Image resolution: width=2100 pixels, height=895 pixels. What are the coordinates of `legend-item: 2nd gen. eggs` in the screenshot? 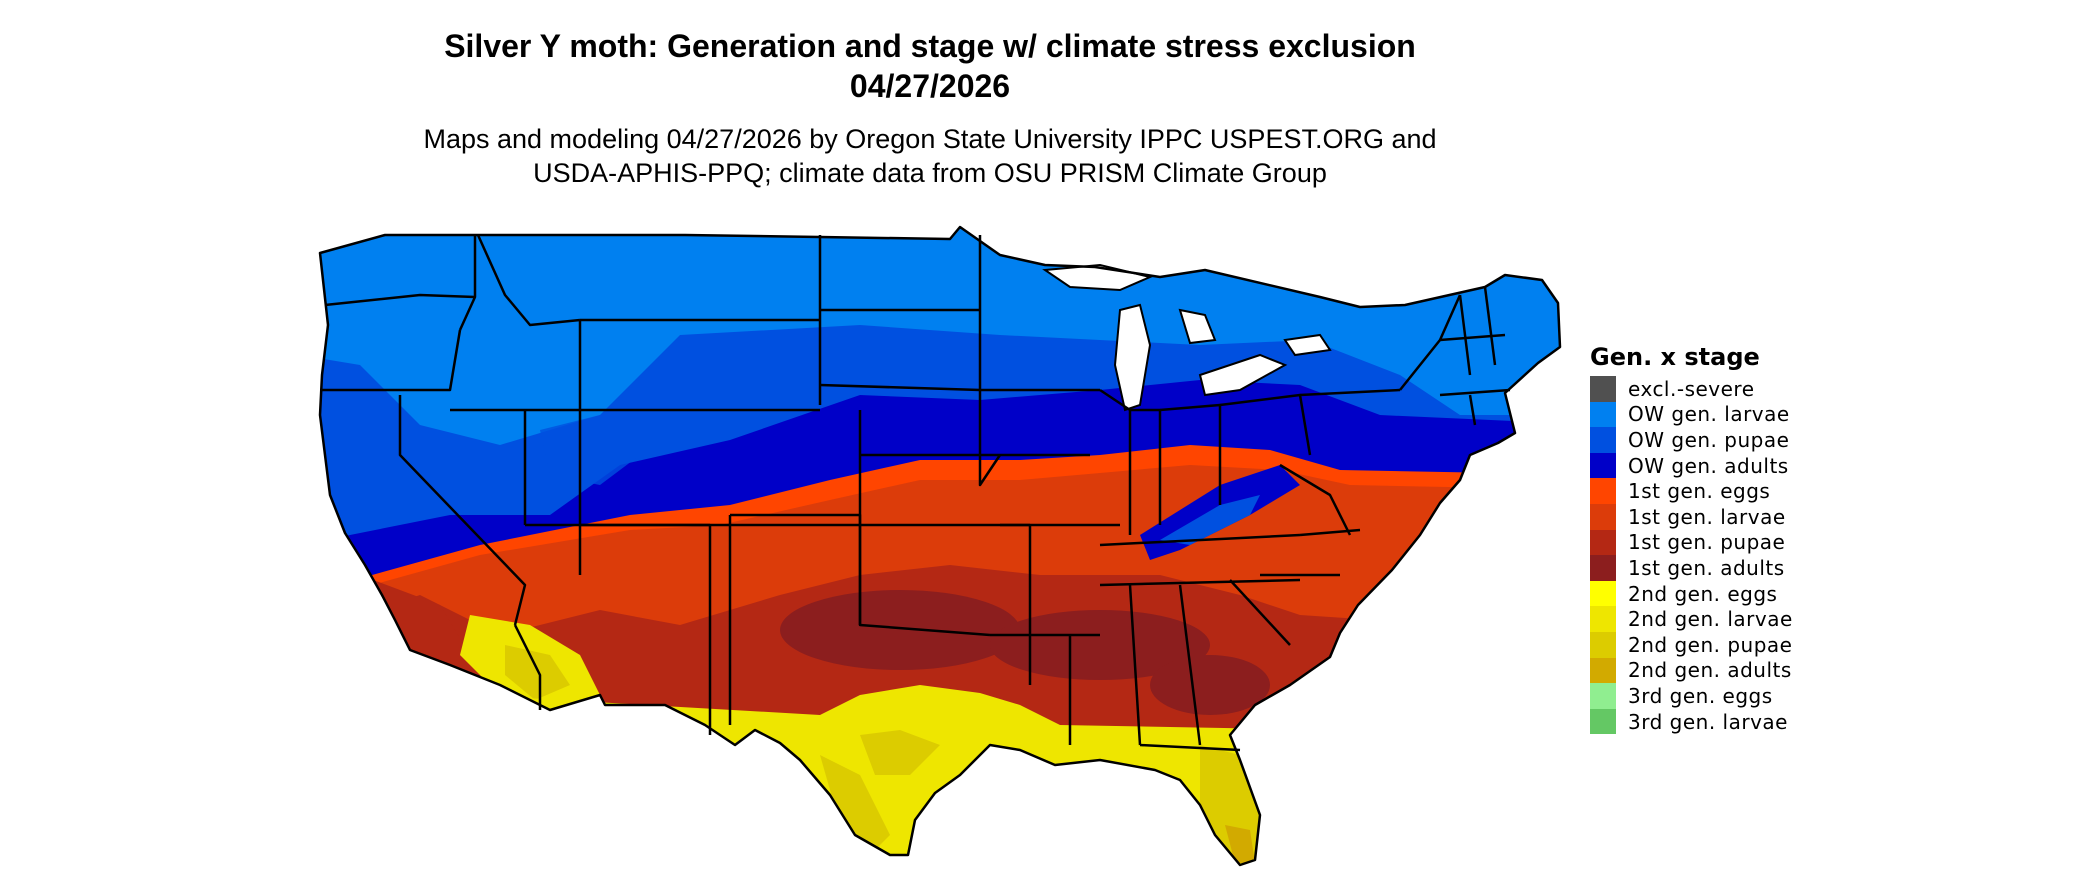 It's located at (1800, 593).